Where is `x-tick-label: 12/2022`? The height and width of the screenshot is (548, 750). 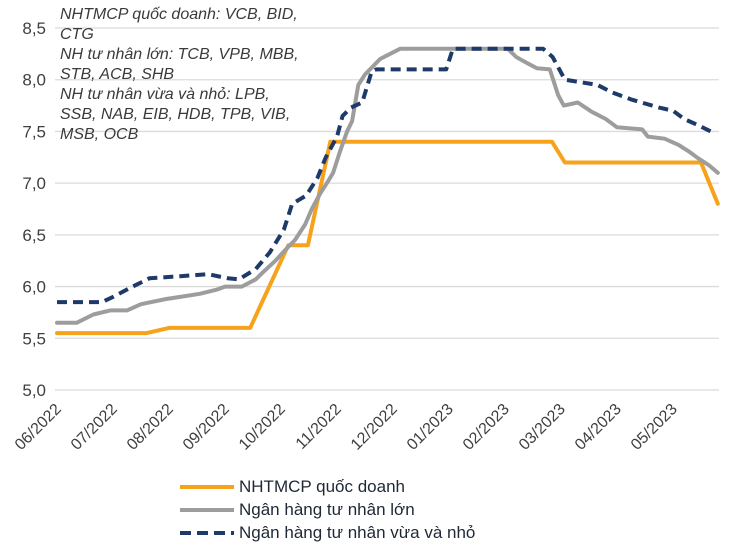
x-tick-label: 12/2022 is located at coordinates (374, 427).